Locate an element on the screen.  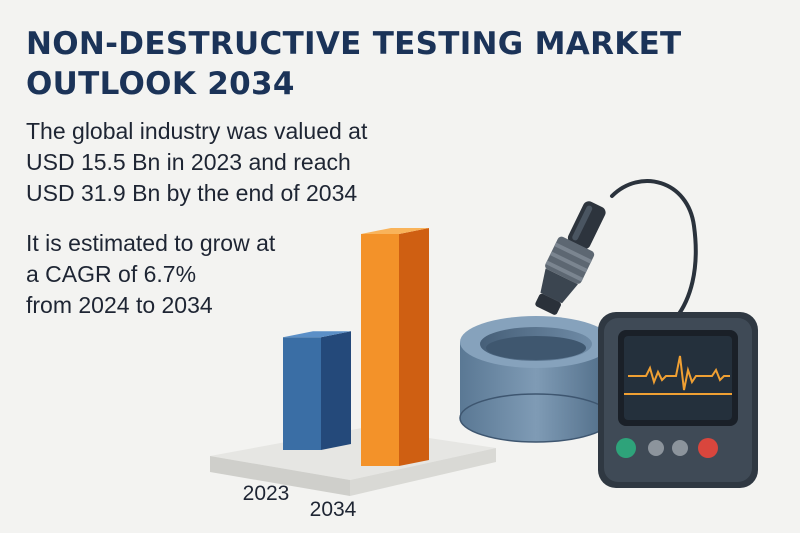
category-label-2023: 2023 is located at coordinates (266, 493).